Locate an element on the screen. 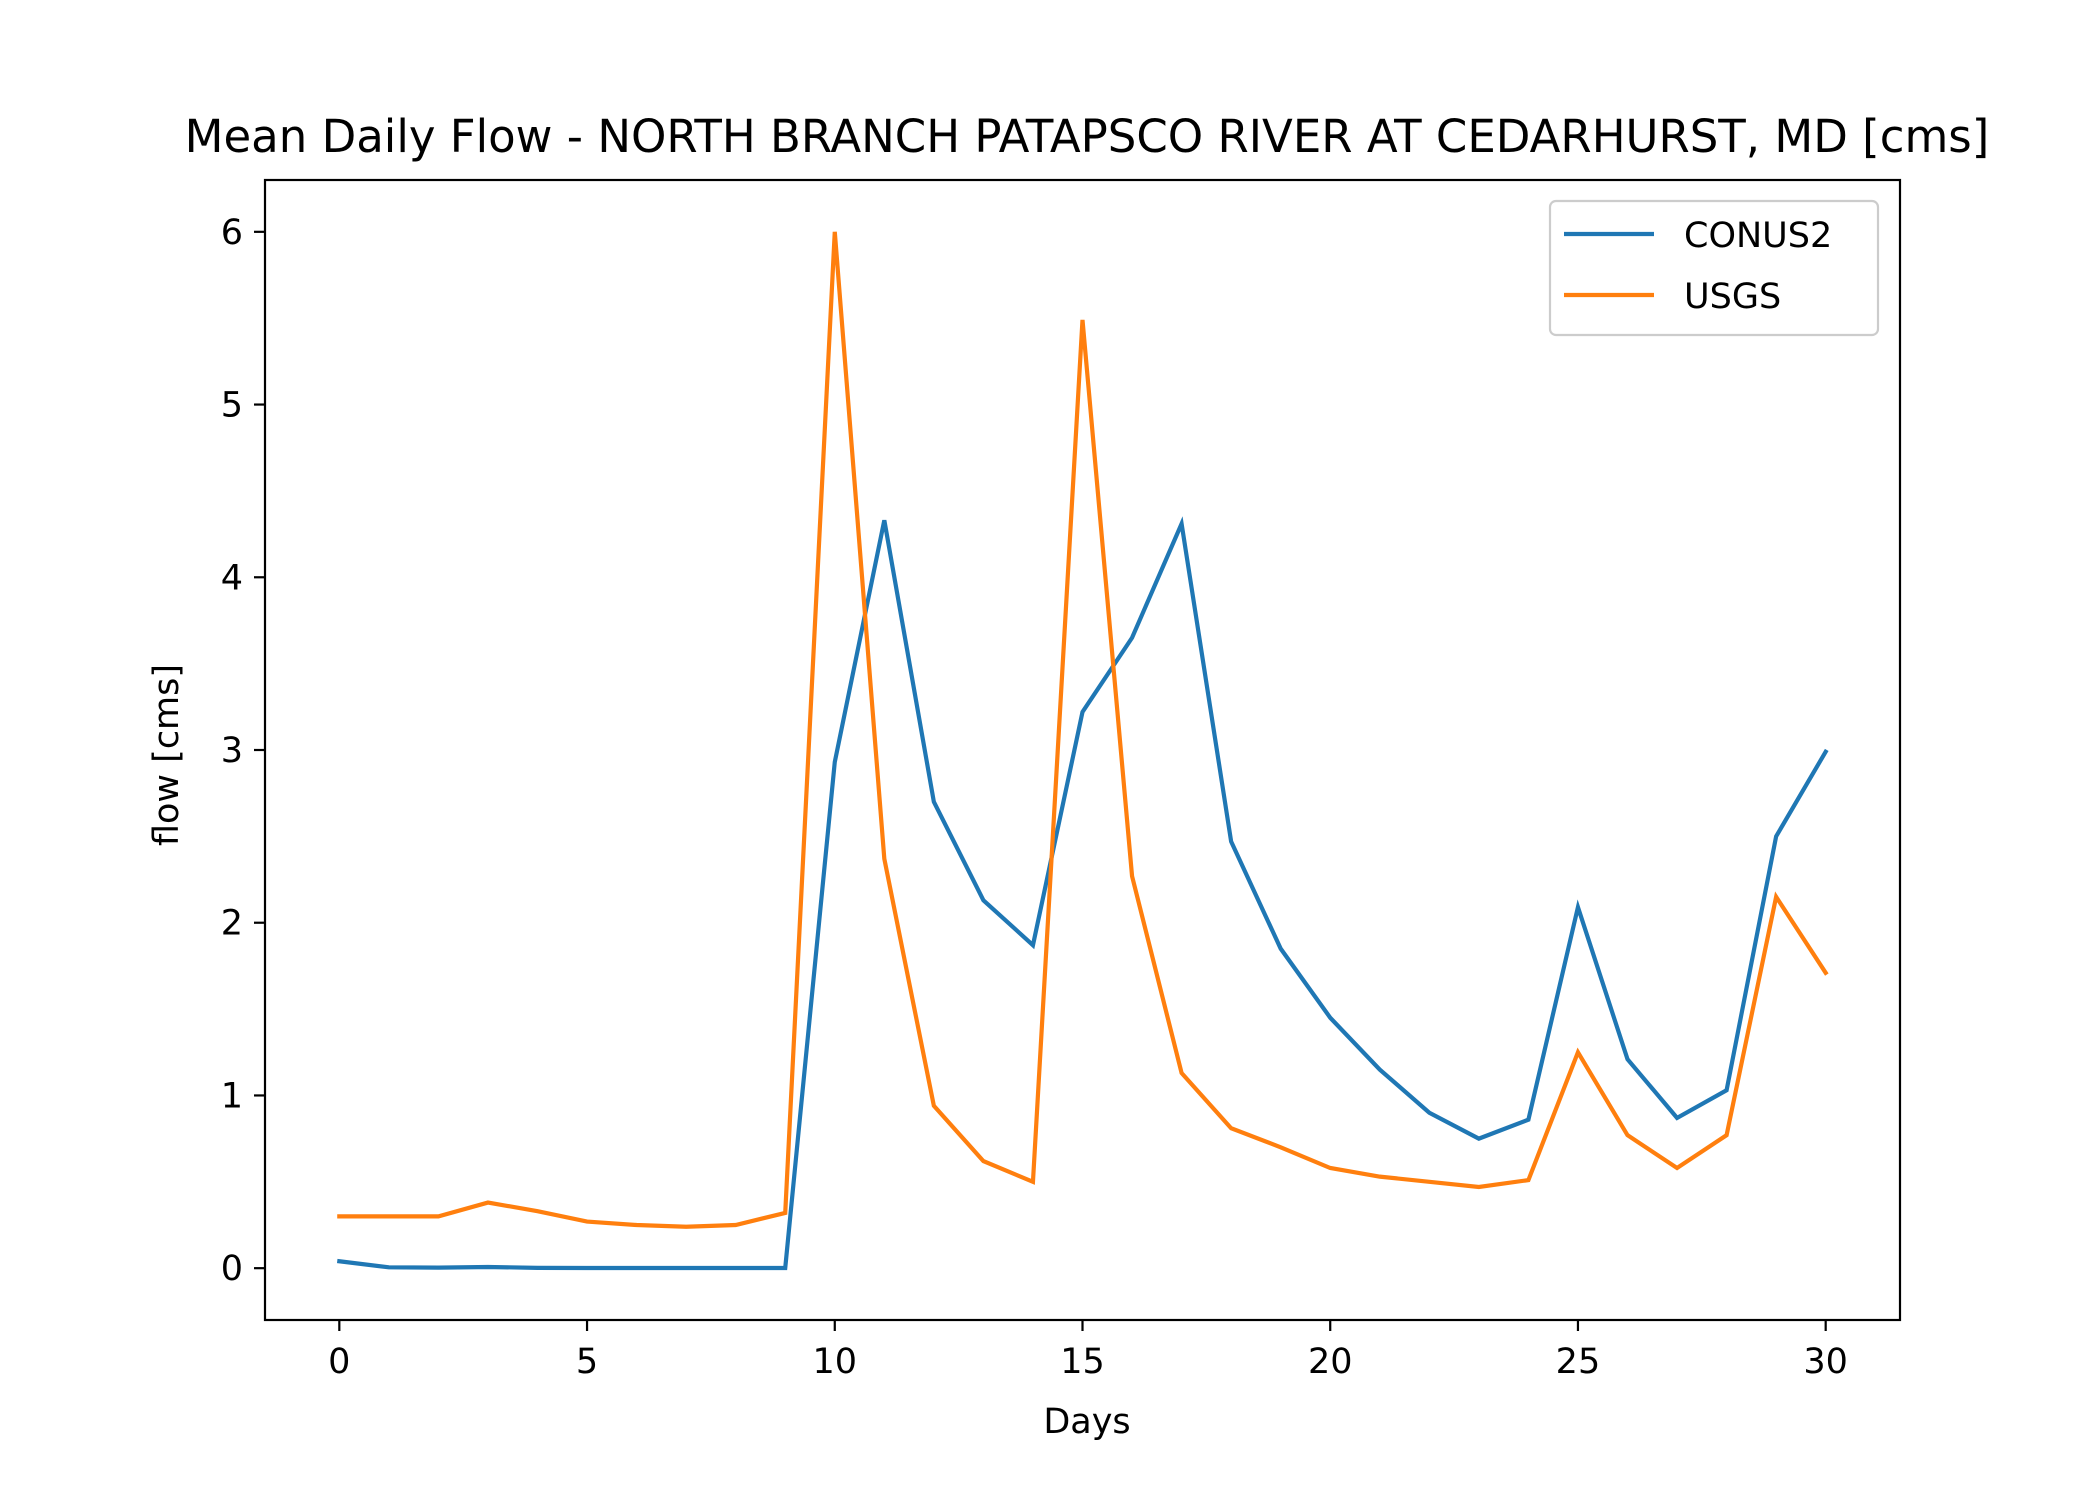  y-tick-label: 4 is located at coordinates (232, 578).